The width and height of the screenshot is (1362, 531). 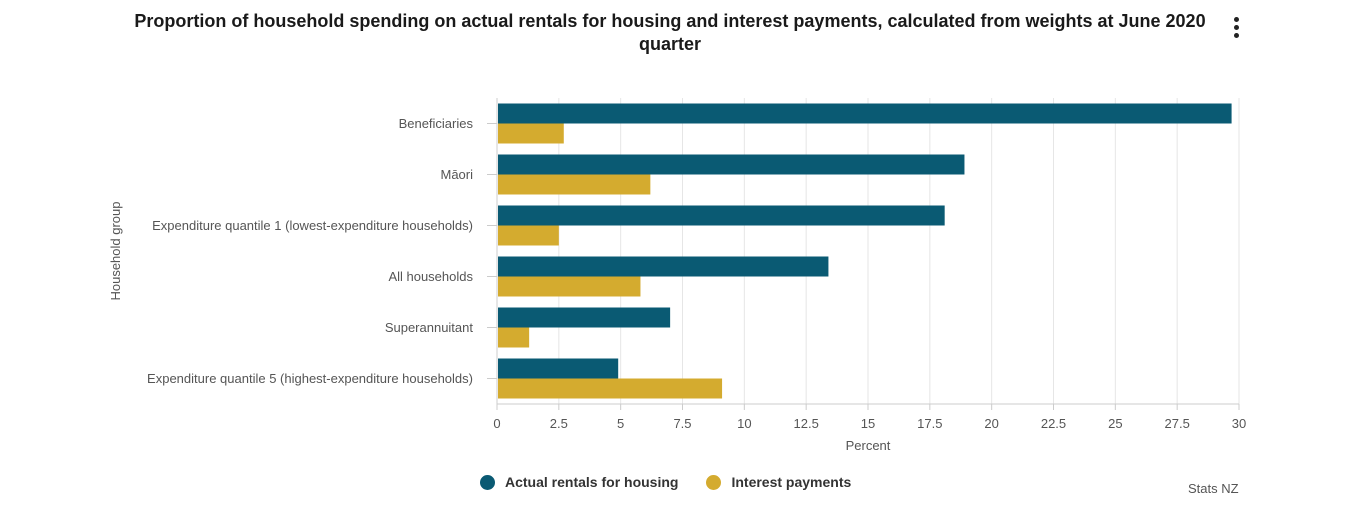 I want to click on more-vertical-icon, so click(x=1236, y=28).